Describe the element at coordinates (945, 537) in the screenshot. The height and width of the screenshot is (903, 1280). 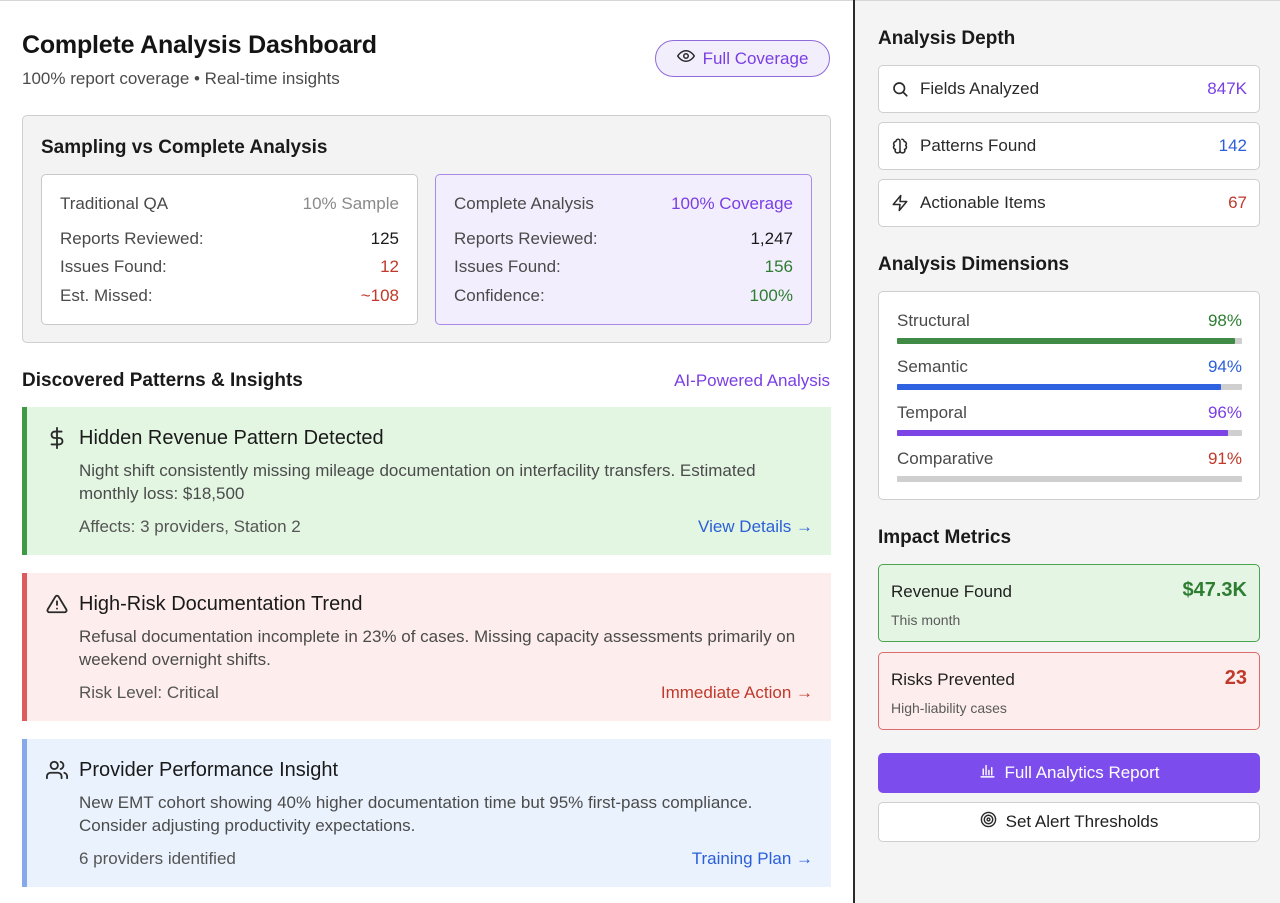
I see `impact-metrics-title: Impact Metrics` at that location.